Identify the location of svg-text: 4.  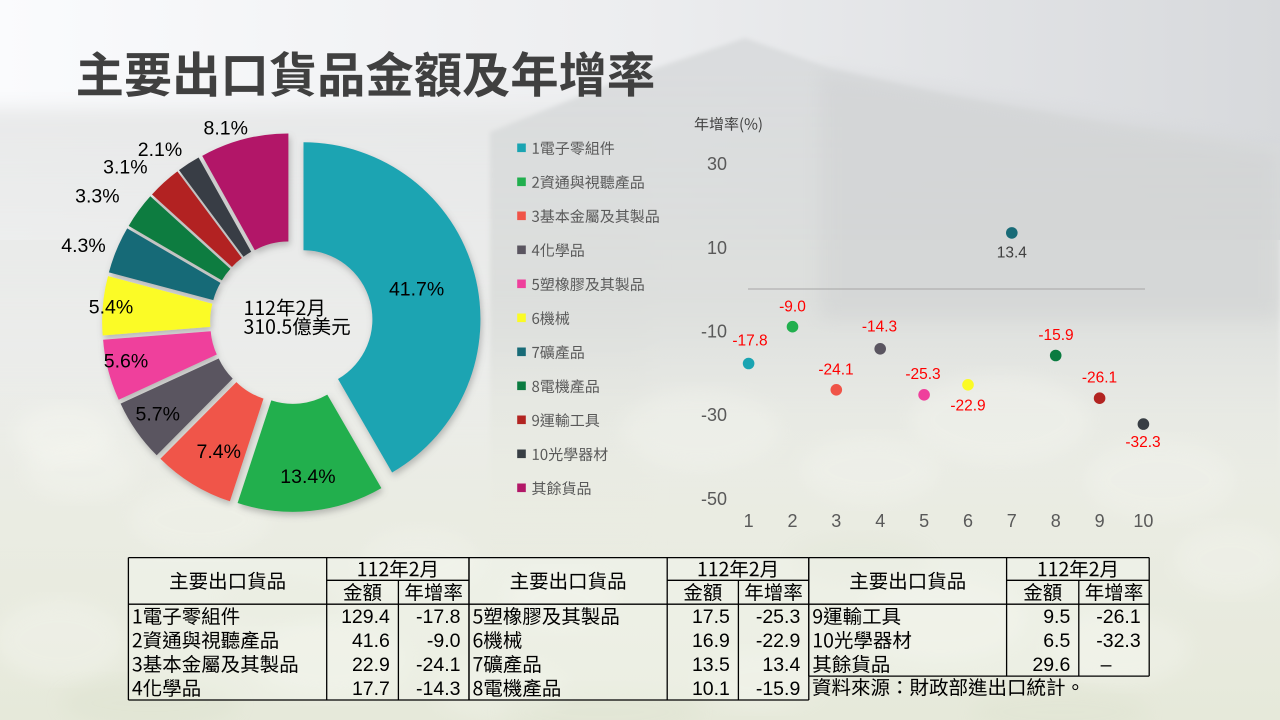
(880, 521).